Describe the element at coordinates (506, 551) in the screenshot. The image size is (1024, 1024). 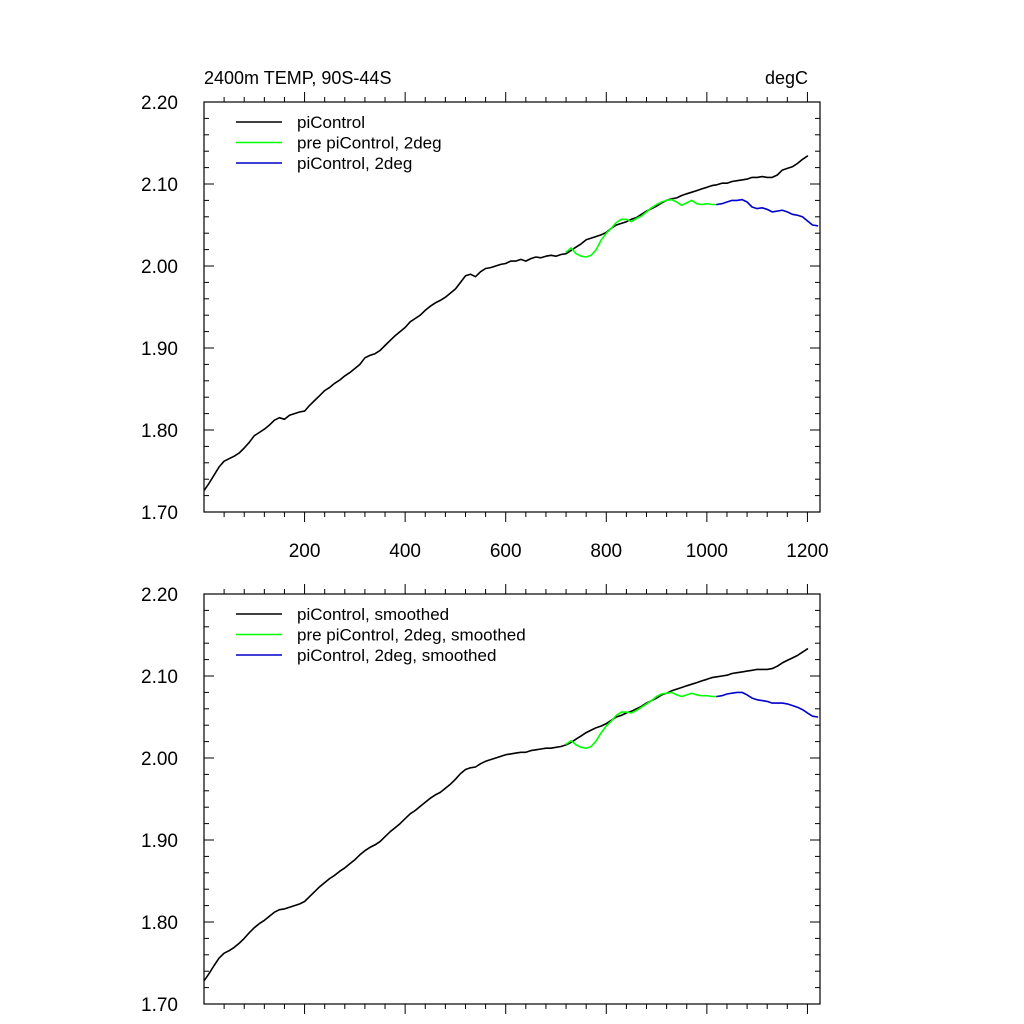
I see `x-tick-label: 600` at that location.